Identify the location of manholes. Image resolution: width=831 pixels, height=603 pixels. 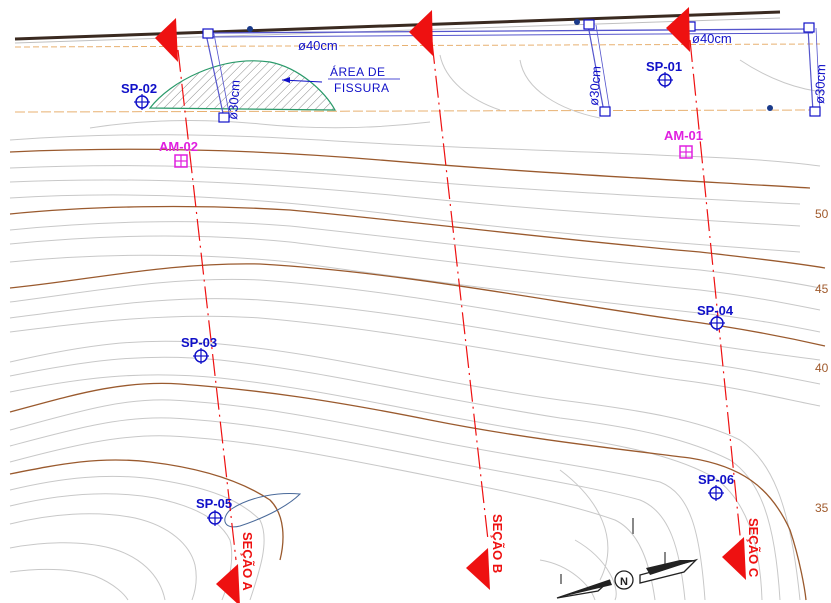
(510, 65).